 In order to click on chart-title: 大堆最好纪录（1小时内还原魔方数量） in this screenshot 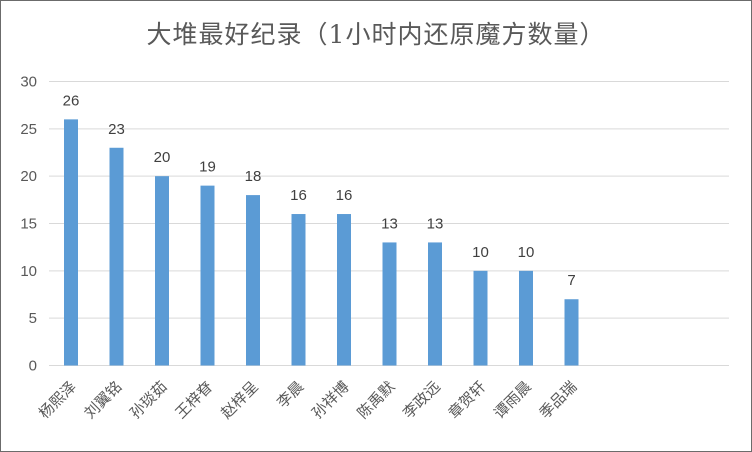, I will do `click(376, 34)`.